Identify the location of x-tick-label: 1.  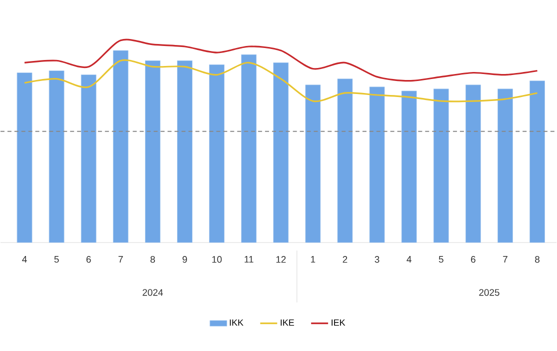
(313, 259).